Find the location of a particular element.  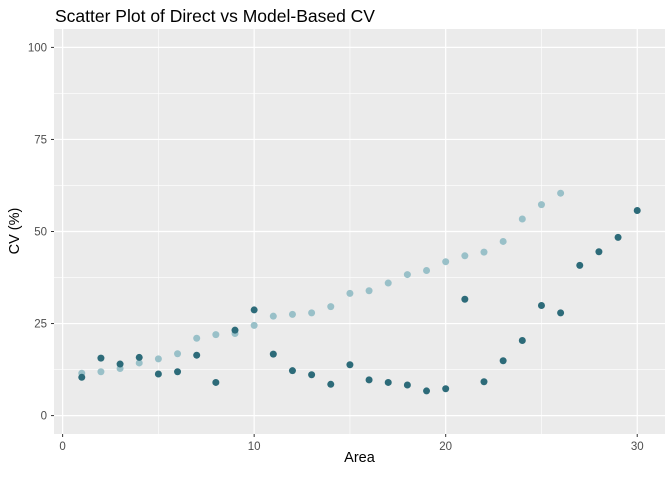

y-axis-title: CV (%) is located at coordinates (15, 231).